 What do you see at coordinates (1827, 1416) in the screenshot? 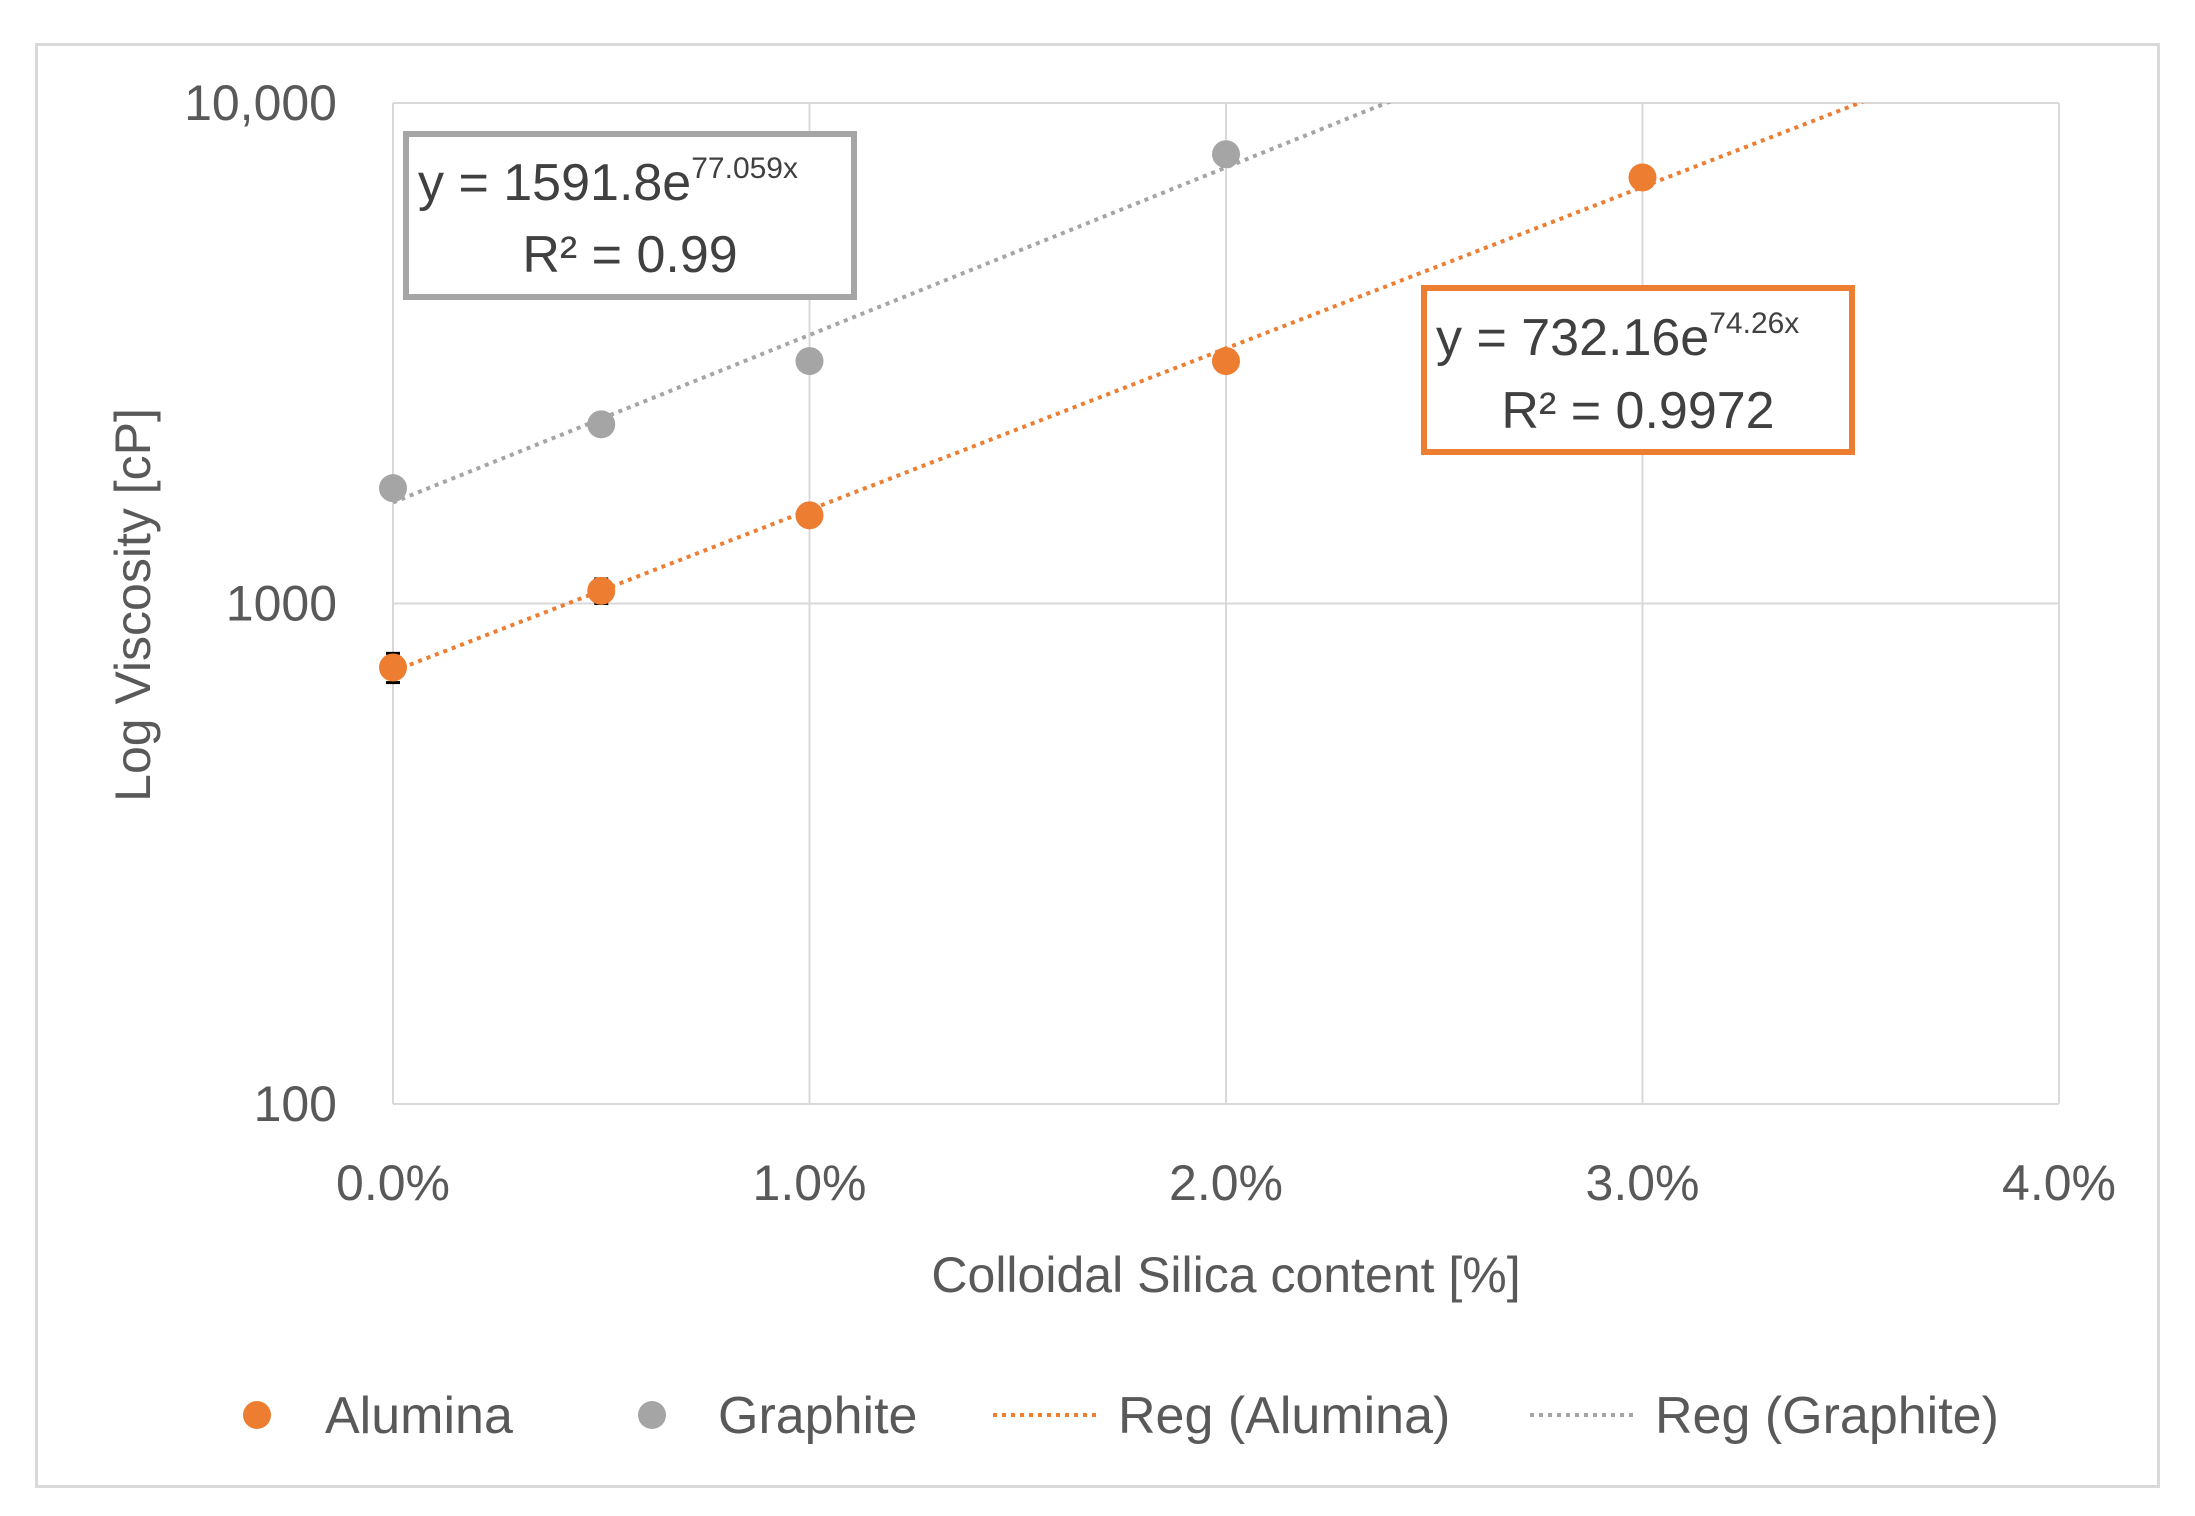
I see `legend-label-reg-graphite: Reg (Graphite)` at bounding box center [1827, 1416].